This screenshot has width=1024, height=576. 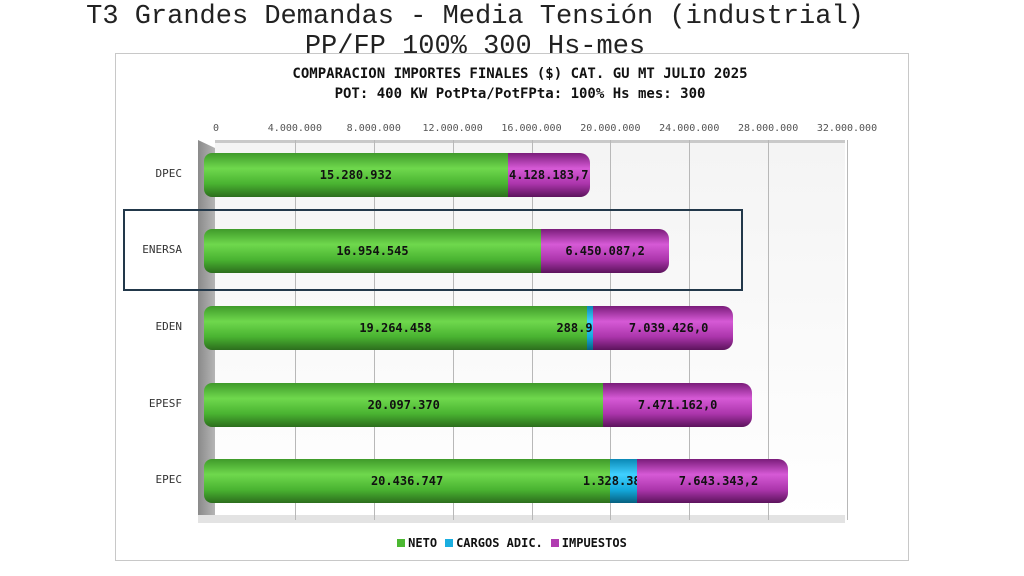 I want to click on category-label: ENERSA, so click(x=162, y=249).